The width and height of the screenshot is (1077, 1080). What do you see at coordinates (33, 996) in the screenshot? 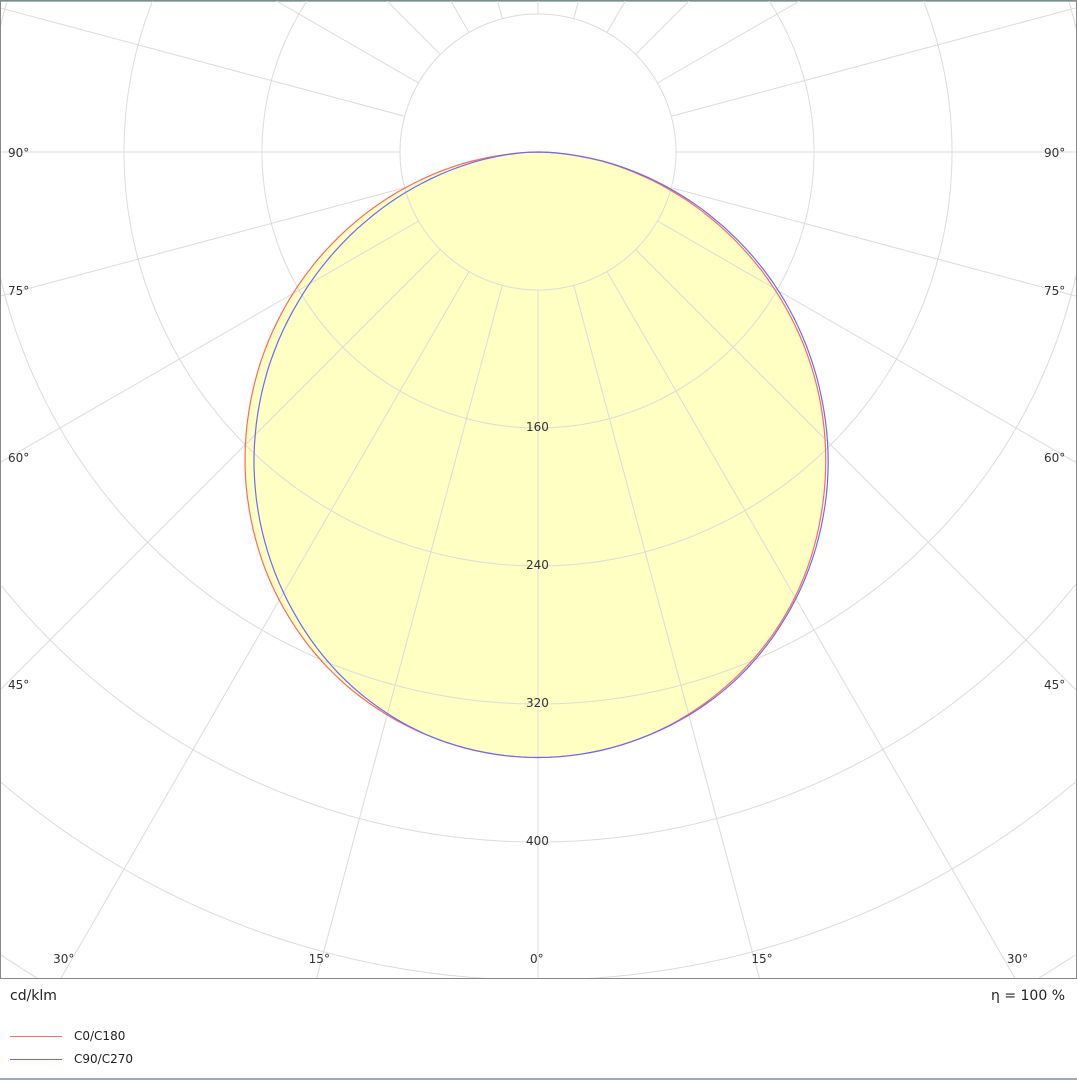
I see `unit-label: cd/klm` at bounding box center [33, 996].